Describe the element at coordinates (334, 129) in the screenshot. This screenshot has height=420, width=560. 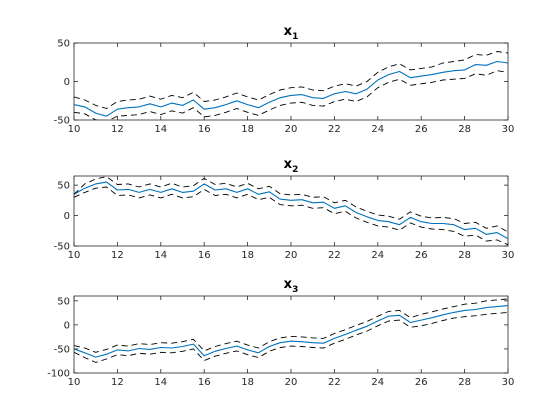
I see `x-tick-label-22-1: 22` at that location.